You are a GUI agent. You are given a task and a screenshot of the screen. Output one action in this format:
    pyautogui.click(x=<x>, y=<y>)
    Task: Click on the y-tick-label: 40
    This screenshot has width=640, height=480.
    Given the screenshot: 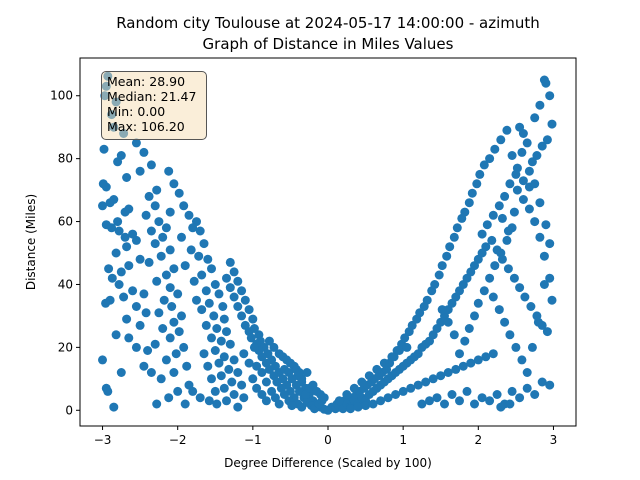 What is the action you would take?
    pyautogui.click(x=65, y=284)
    